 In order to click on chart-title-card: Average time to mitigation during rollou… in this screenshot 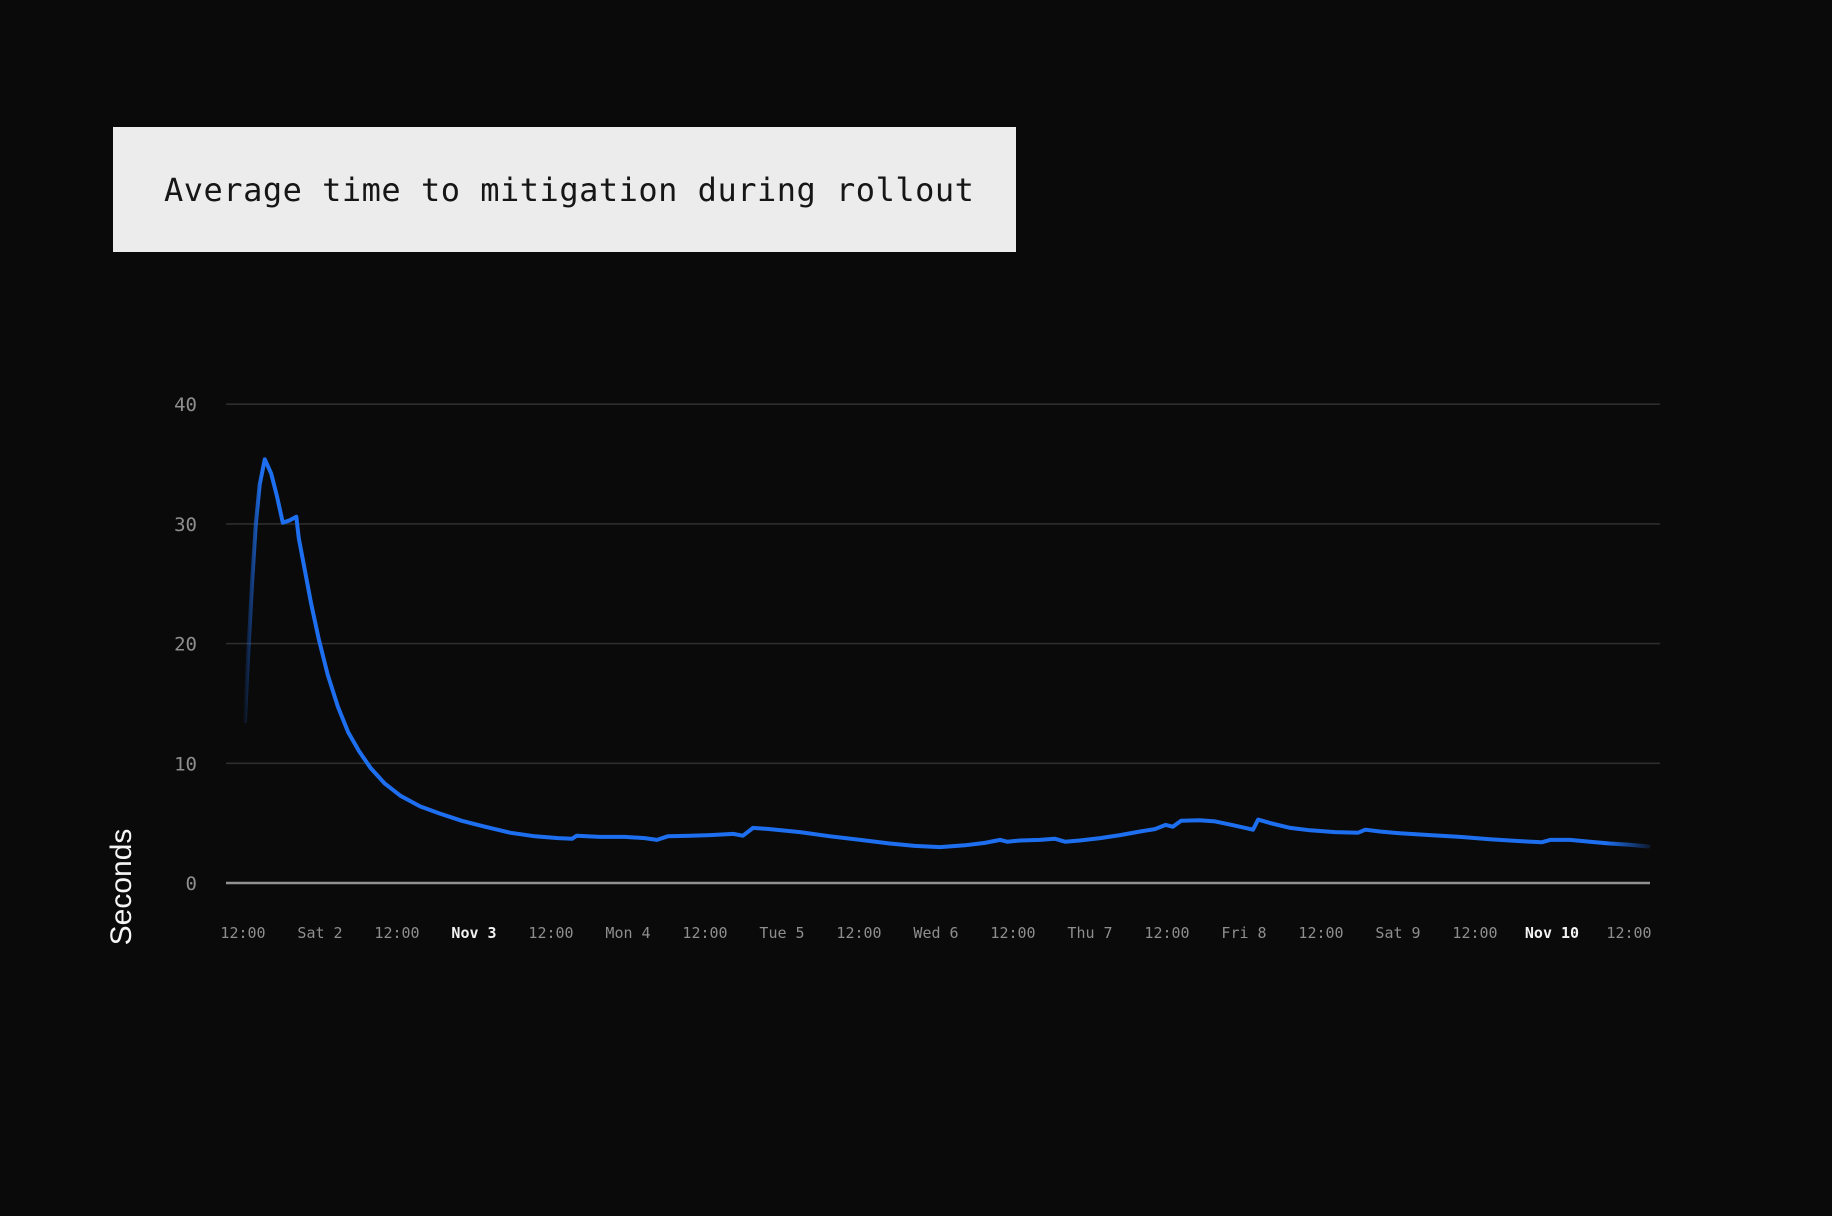, I will do `click(564, 189)`.